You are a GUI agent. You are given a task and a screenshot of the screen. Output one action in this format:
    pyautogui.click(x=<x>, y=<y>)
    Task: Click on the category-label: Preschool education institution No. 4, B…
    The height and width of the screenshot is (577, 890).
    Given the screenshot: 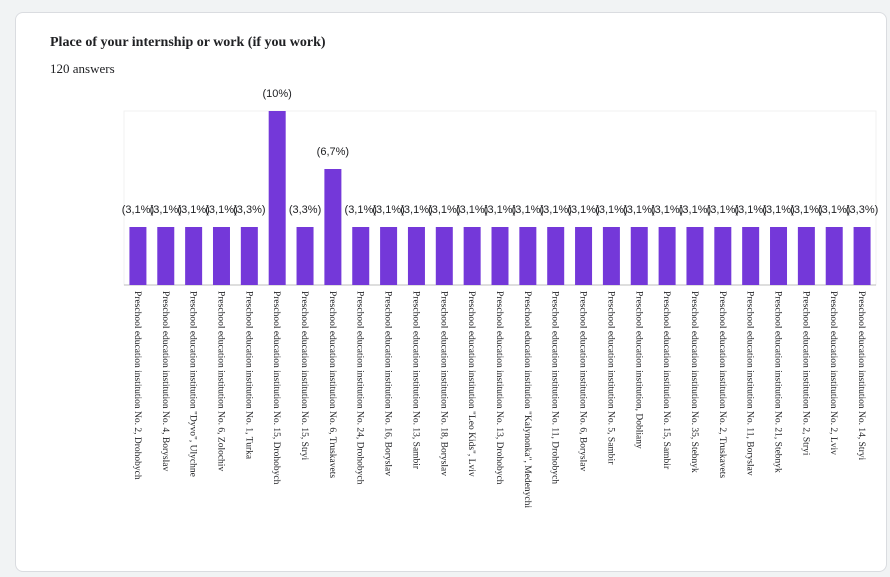 What is the action you would take?
    pyautogui.click(x=165, y=381)
    